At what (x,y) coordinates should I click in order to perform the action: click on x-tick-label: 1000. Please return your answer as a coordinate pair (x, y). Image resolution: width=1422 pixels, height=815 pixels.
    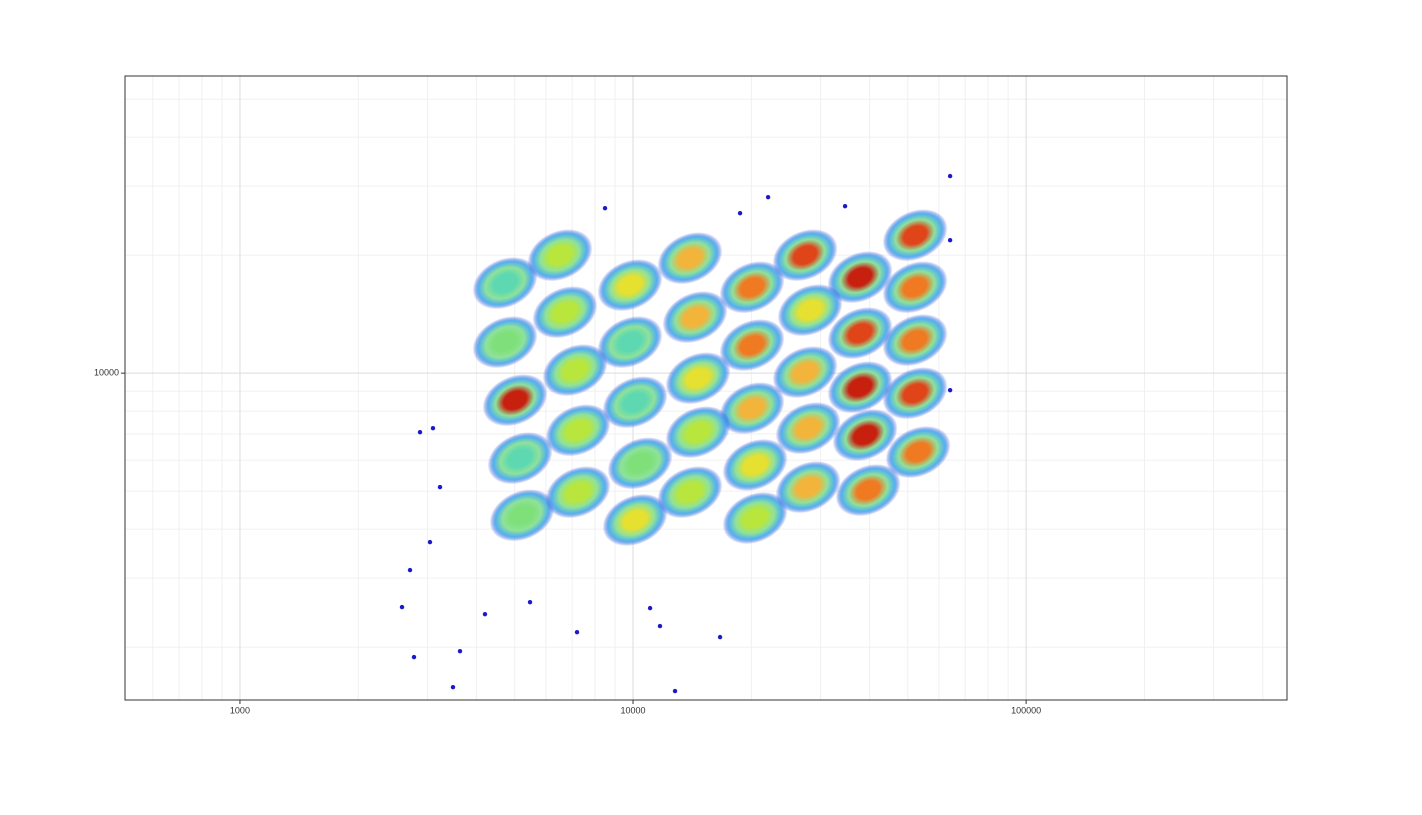
    Looking at the image, I should click on (240, 710).